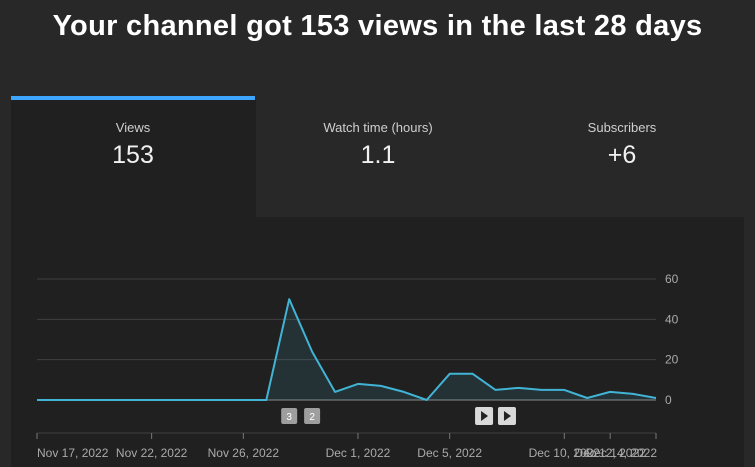  Describe the element at coordinates (449, 453) in the screenshot. I see `x-tick-label: Dec 5, 2022` at that location.